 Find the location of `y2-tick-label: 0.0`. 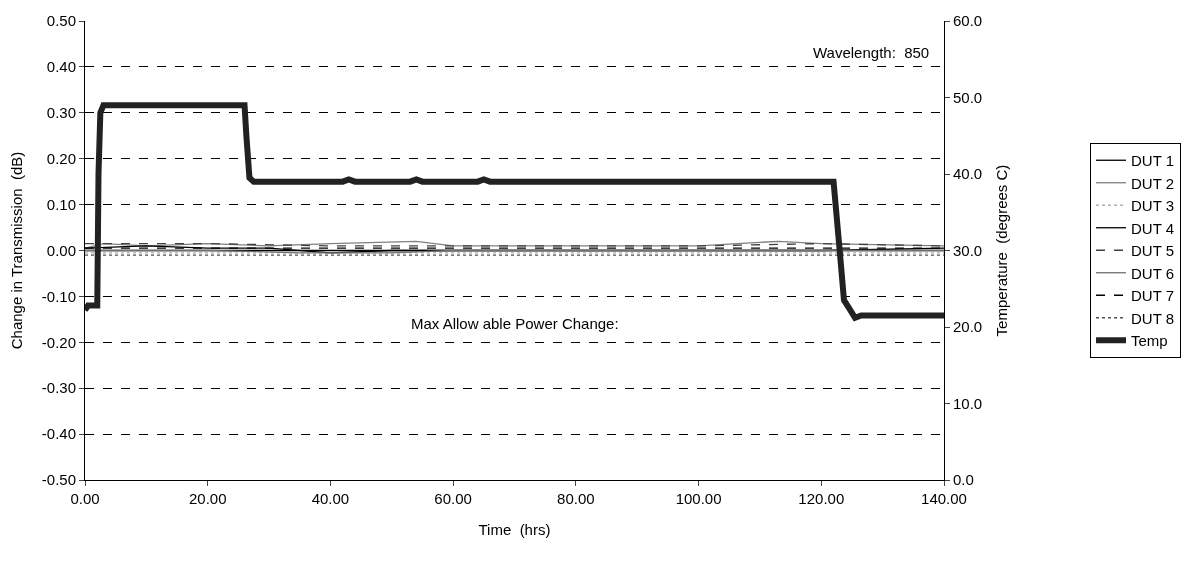

y2-tick-label: 0.0 is located at coordinates (963, 480).